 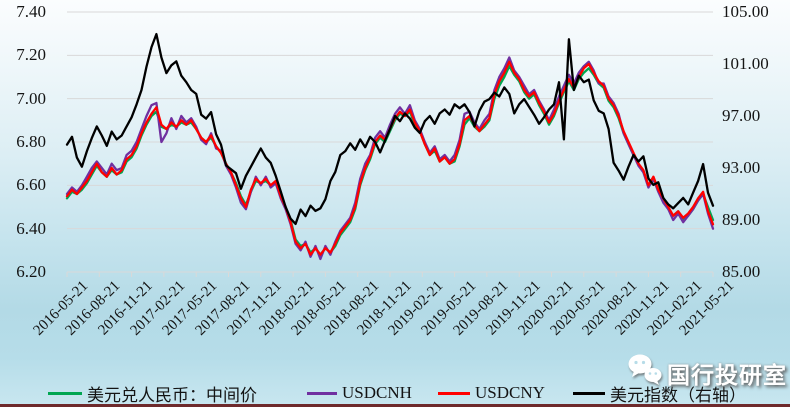 What do you see at coordinates (510, 392) in the screenshot?
I see `legend-label: USDCNY` at bounding box center [510, 392].